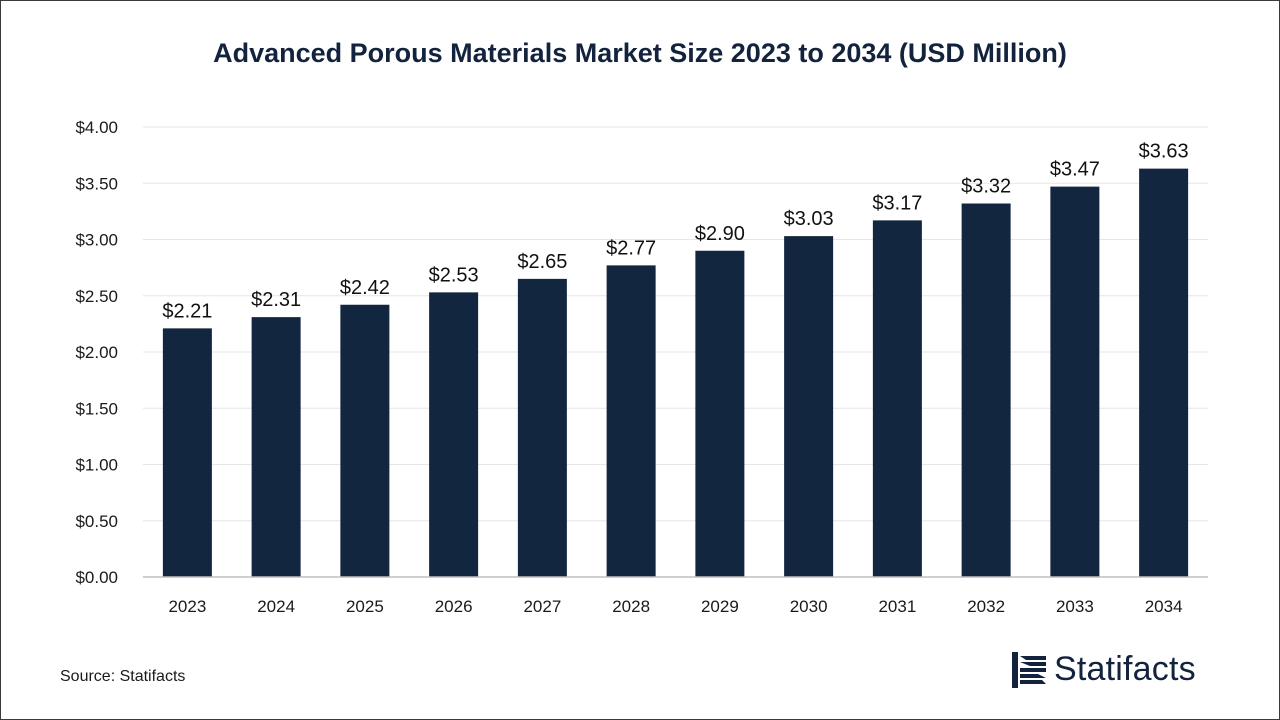  What do you see at coordinates (986, 187) in the screenshot?
I see `data-label: $3.32` at bounding box center [986, 187].